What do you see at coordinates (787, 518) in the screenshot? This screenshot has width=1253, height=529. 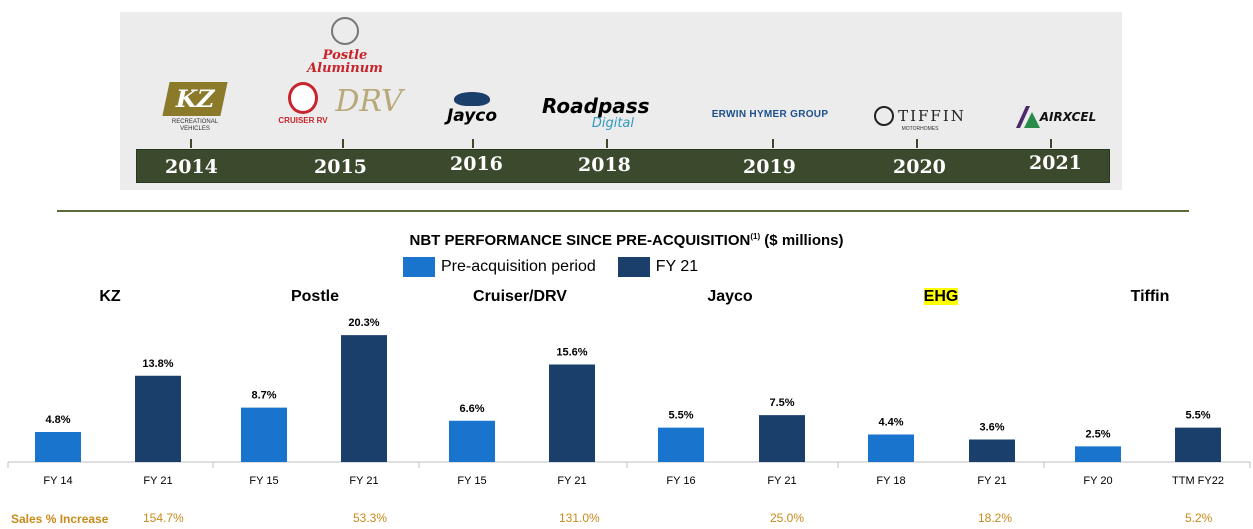 I see `sales-increase-value: 25.0%` at bounding box center [787, 518].